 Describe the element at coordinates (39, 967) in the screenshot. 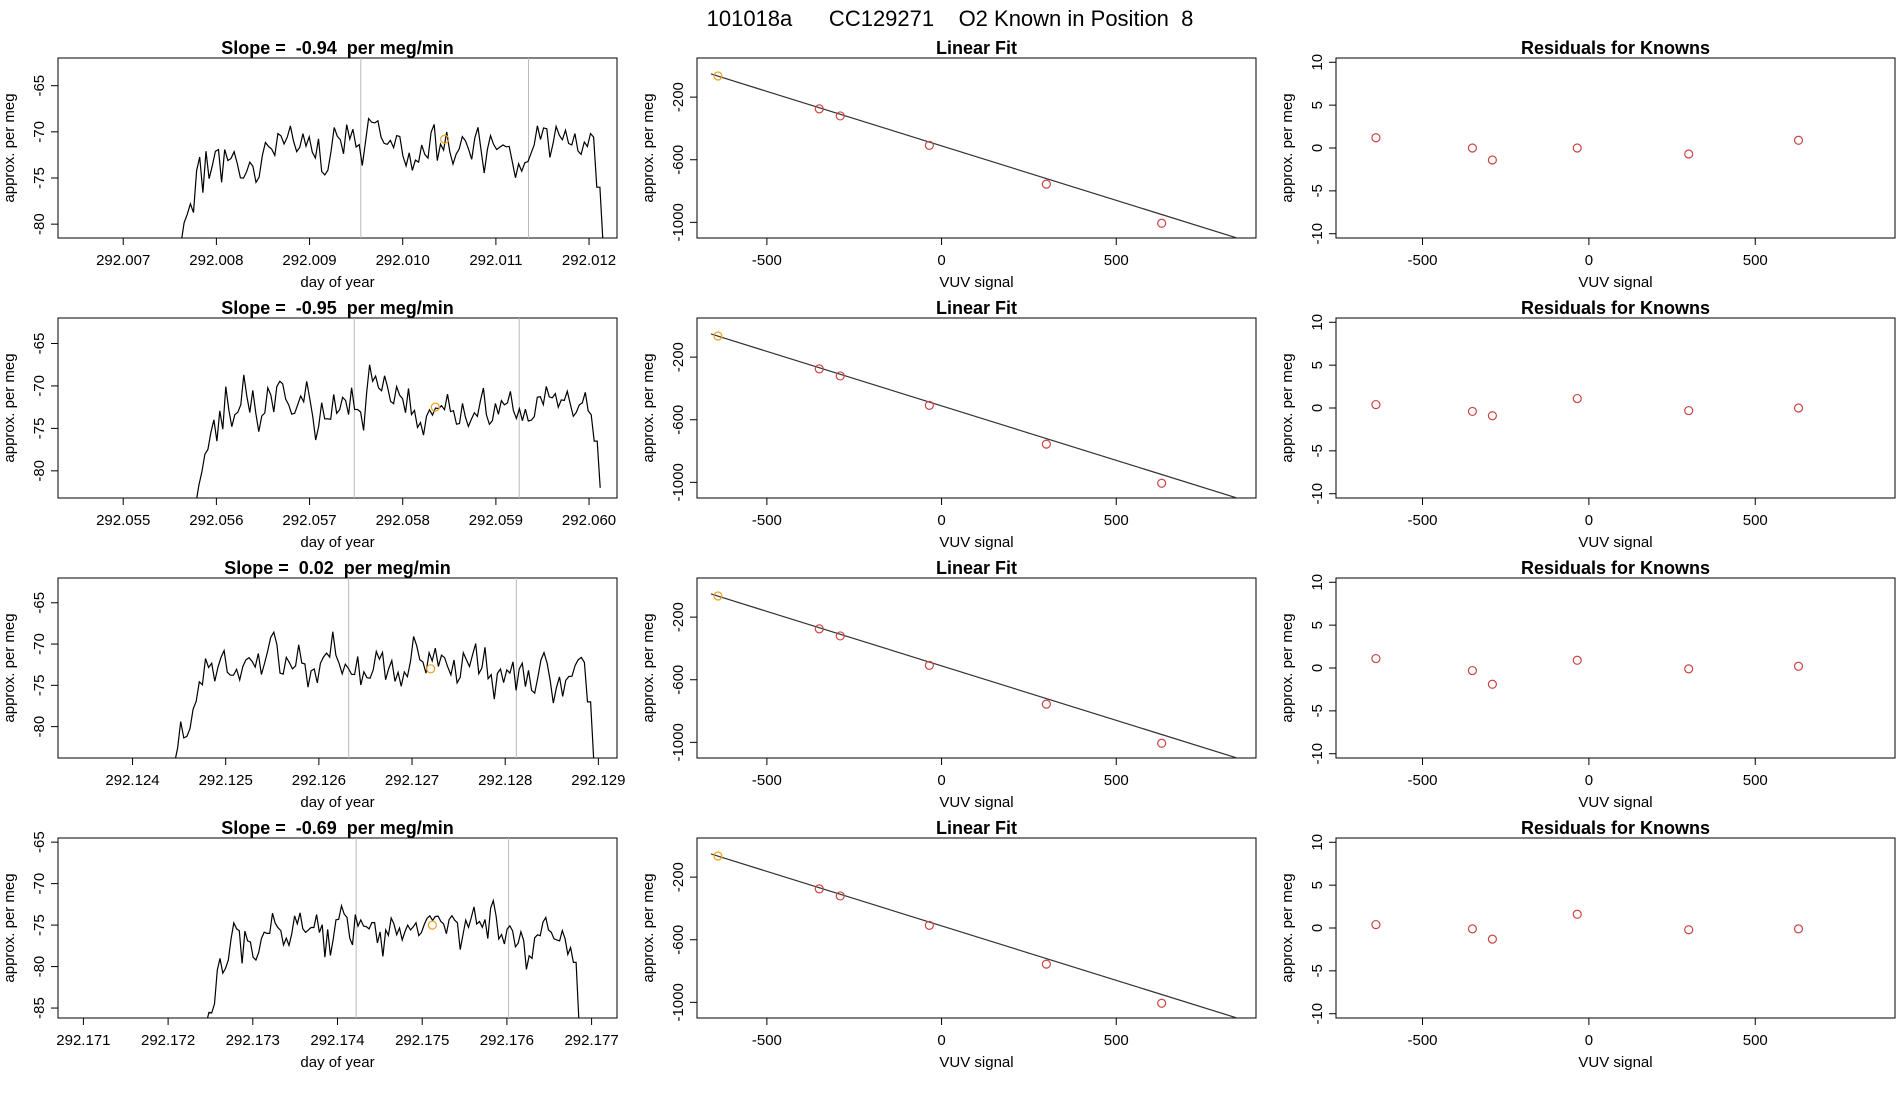

I see `y-tick-label: -80` at that location.